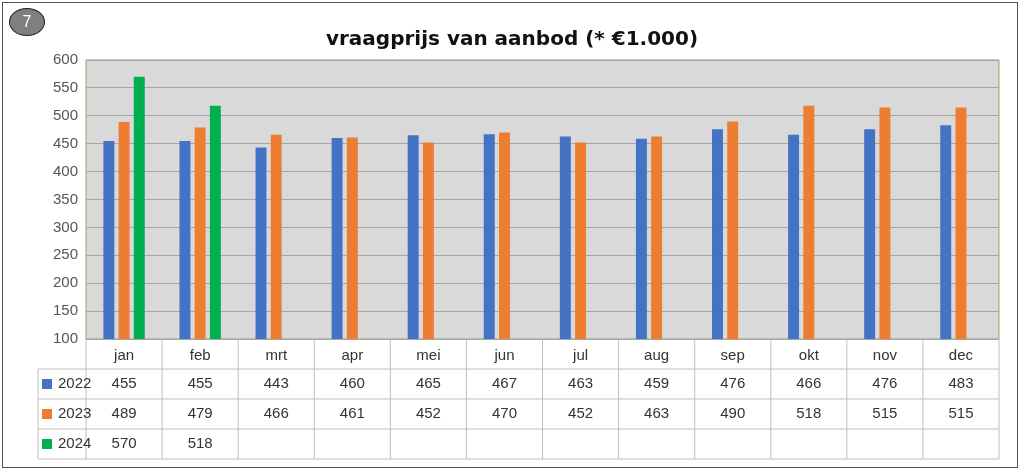  What do you see at coordinates (66, 114) in the screenshot?
I see `y-tick-label: 500` at bounding box center [66, 114].